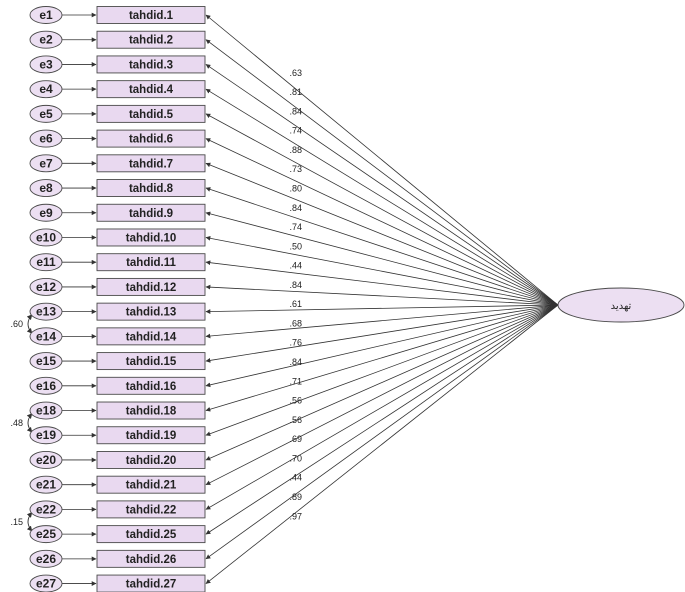 The width and height of the screenshot is (685, 592). I want to click on error-label-e6: e6, so click(46, 139).